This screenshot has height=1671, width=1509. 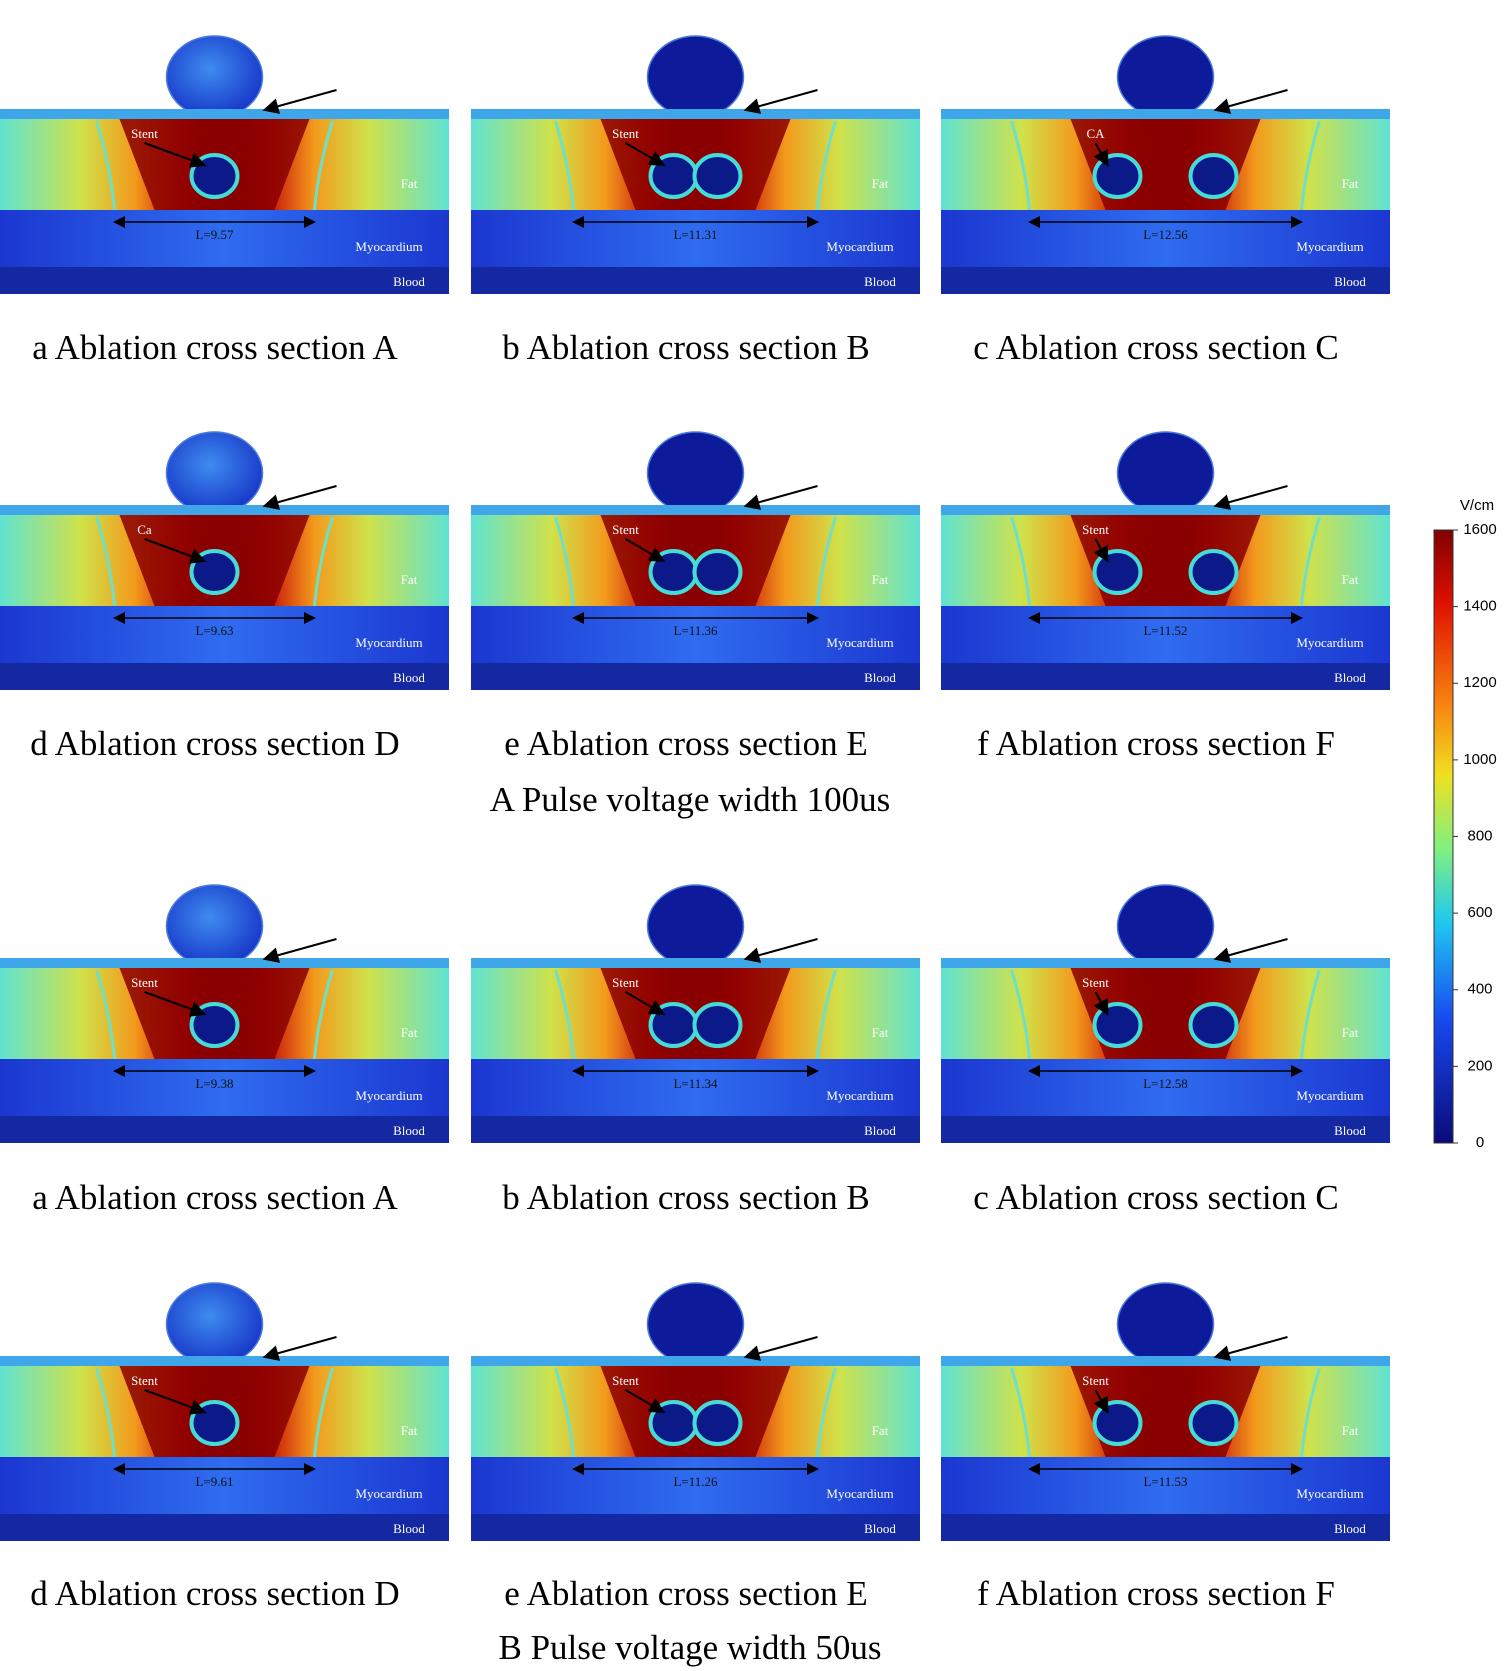 I want to click on stent-label: Ca, so click(x=144, y=529).